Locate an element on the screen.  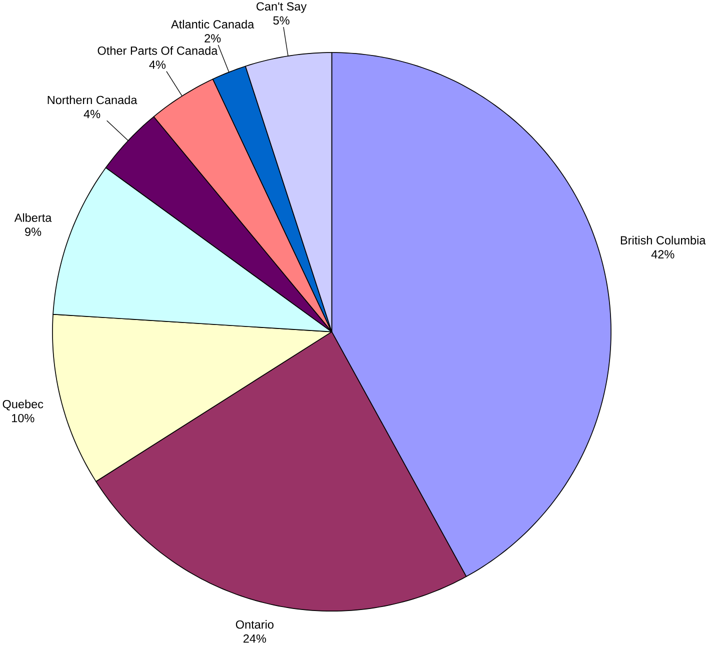
data-label: 5% is located at coordinates (281, 20).